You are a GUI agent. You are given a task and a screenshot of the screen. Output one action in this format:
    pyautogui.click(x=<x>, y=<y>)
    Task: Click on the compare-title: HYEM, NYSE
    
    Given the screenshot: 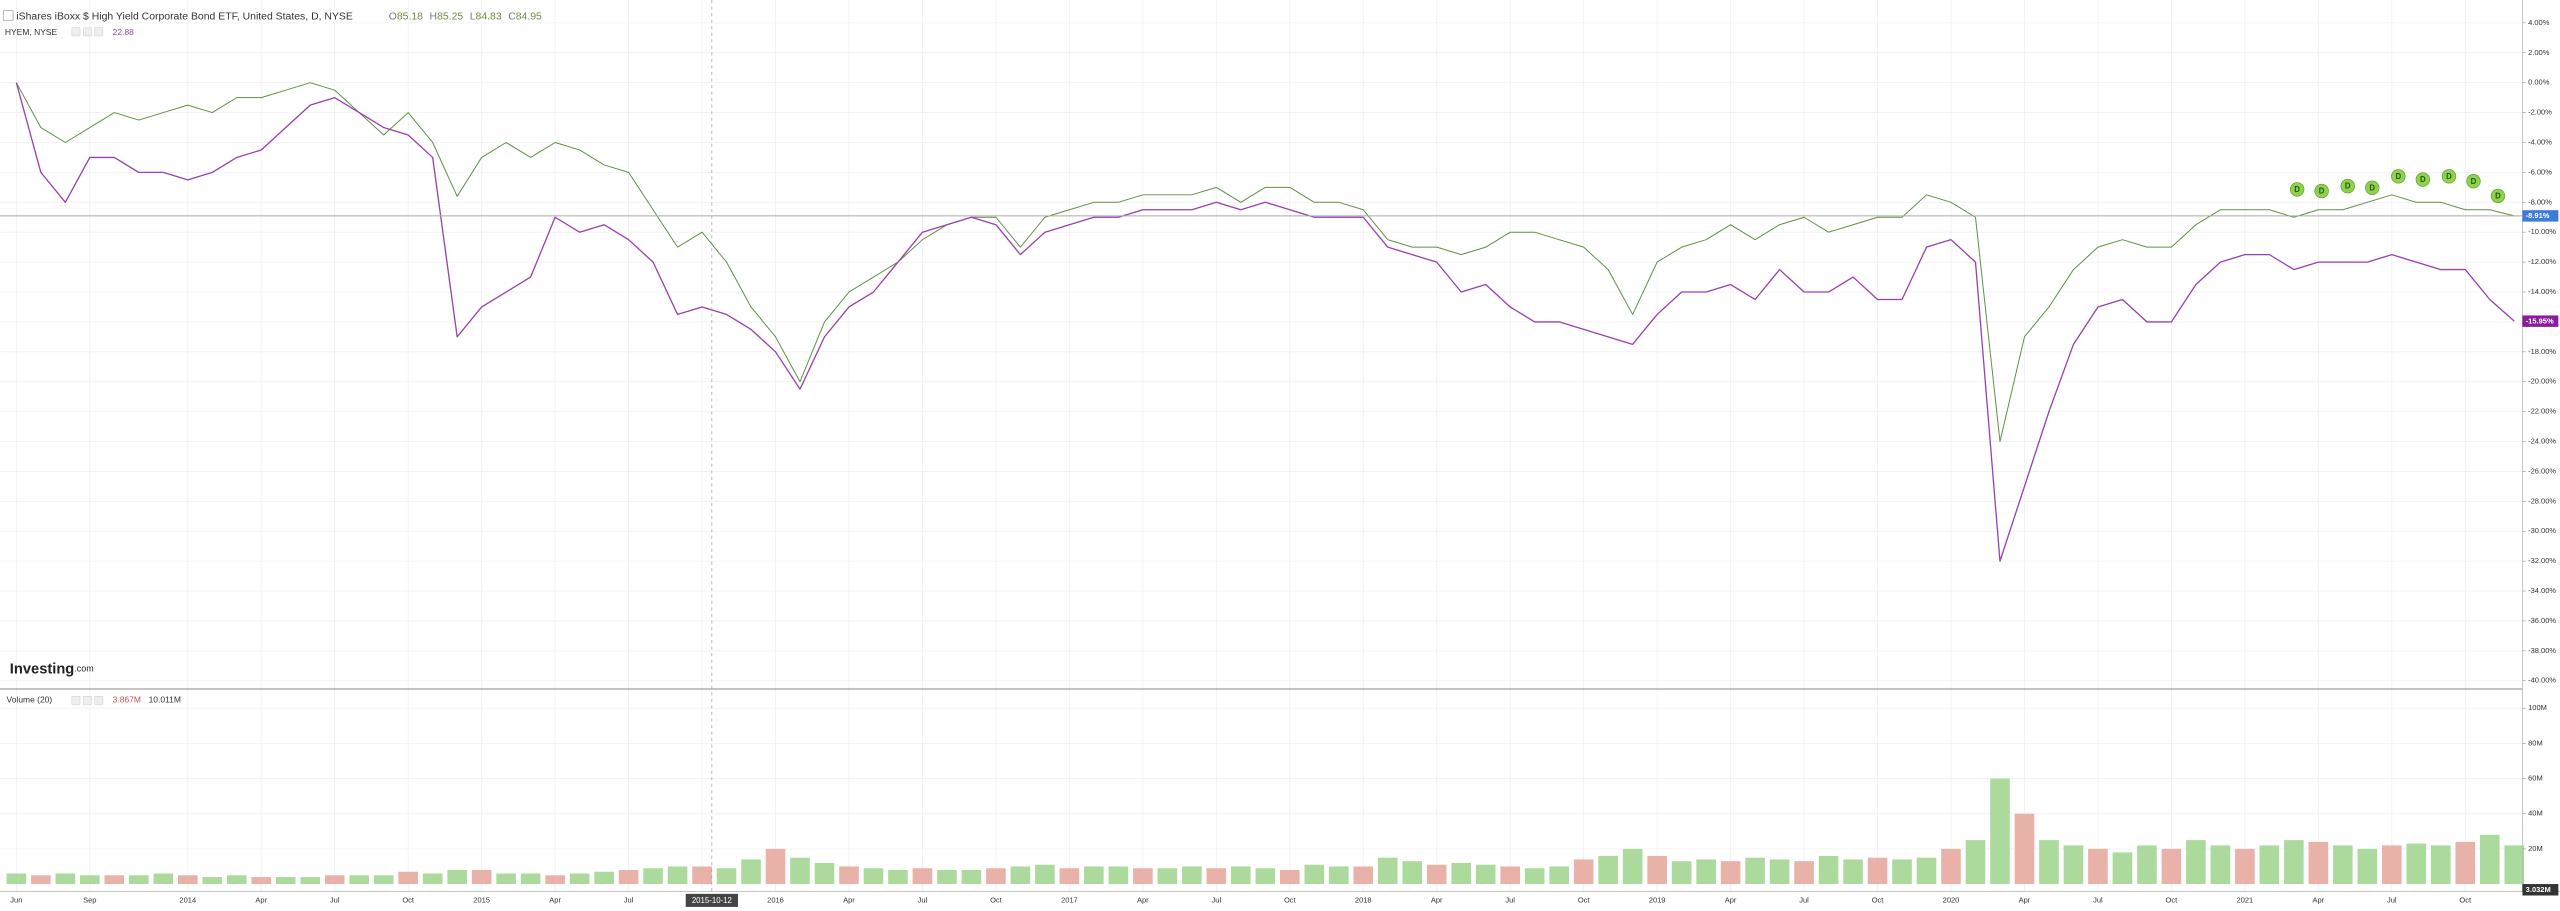 What is the action you would take?
    pyautogui.click(x=31, y=32)
    